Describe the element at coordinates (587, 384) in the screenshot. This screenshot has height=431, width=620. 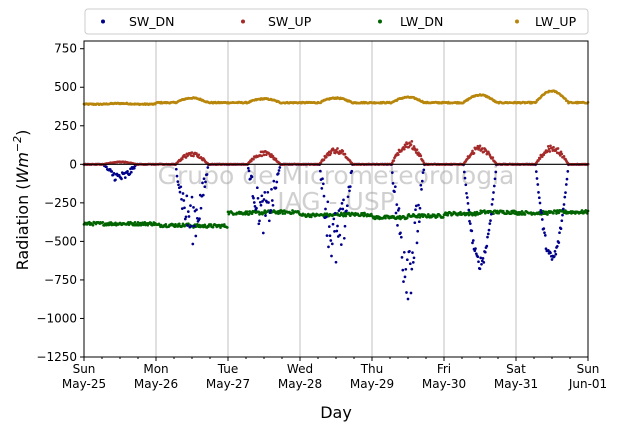
I see `x-tick-label-date-7: Jun-01` at that location.